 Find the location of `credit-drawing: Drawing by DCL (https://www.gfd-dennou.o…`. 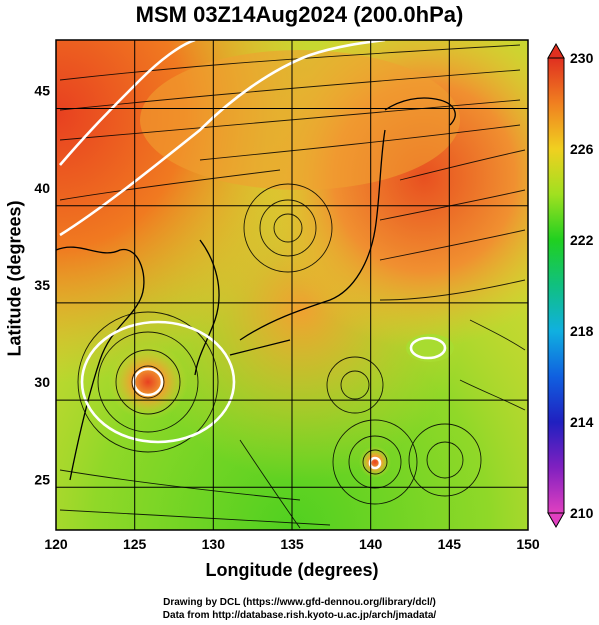

credit-drawing: Drawing by DCL (https://www.gfd-dennou.o… is located at coordinates (299, 602).